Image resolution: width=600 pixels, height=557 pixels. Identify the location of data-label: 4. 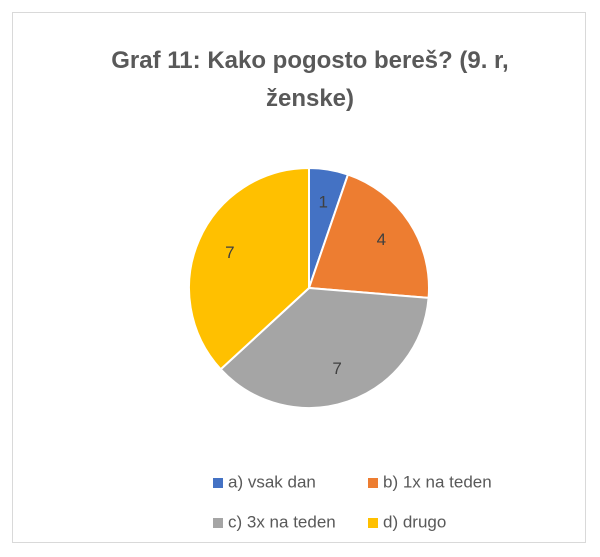
(381, 239).